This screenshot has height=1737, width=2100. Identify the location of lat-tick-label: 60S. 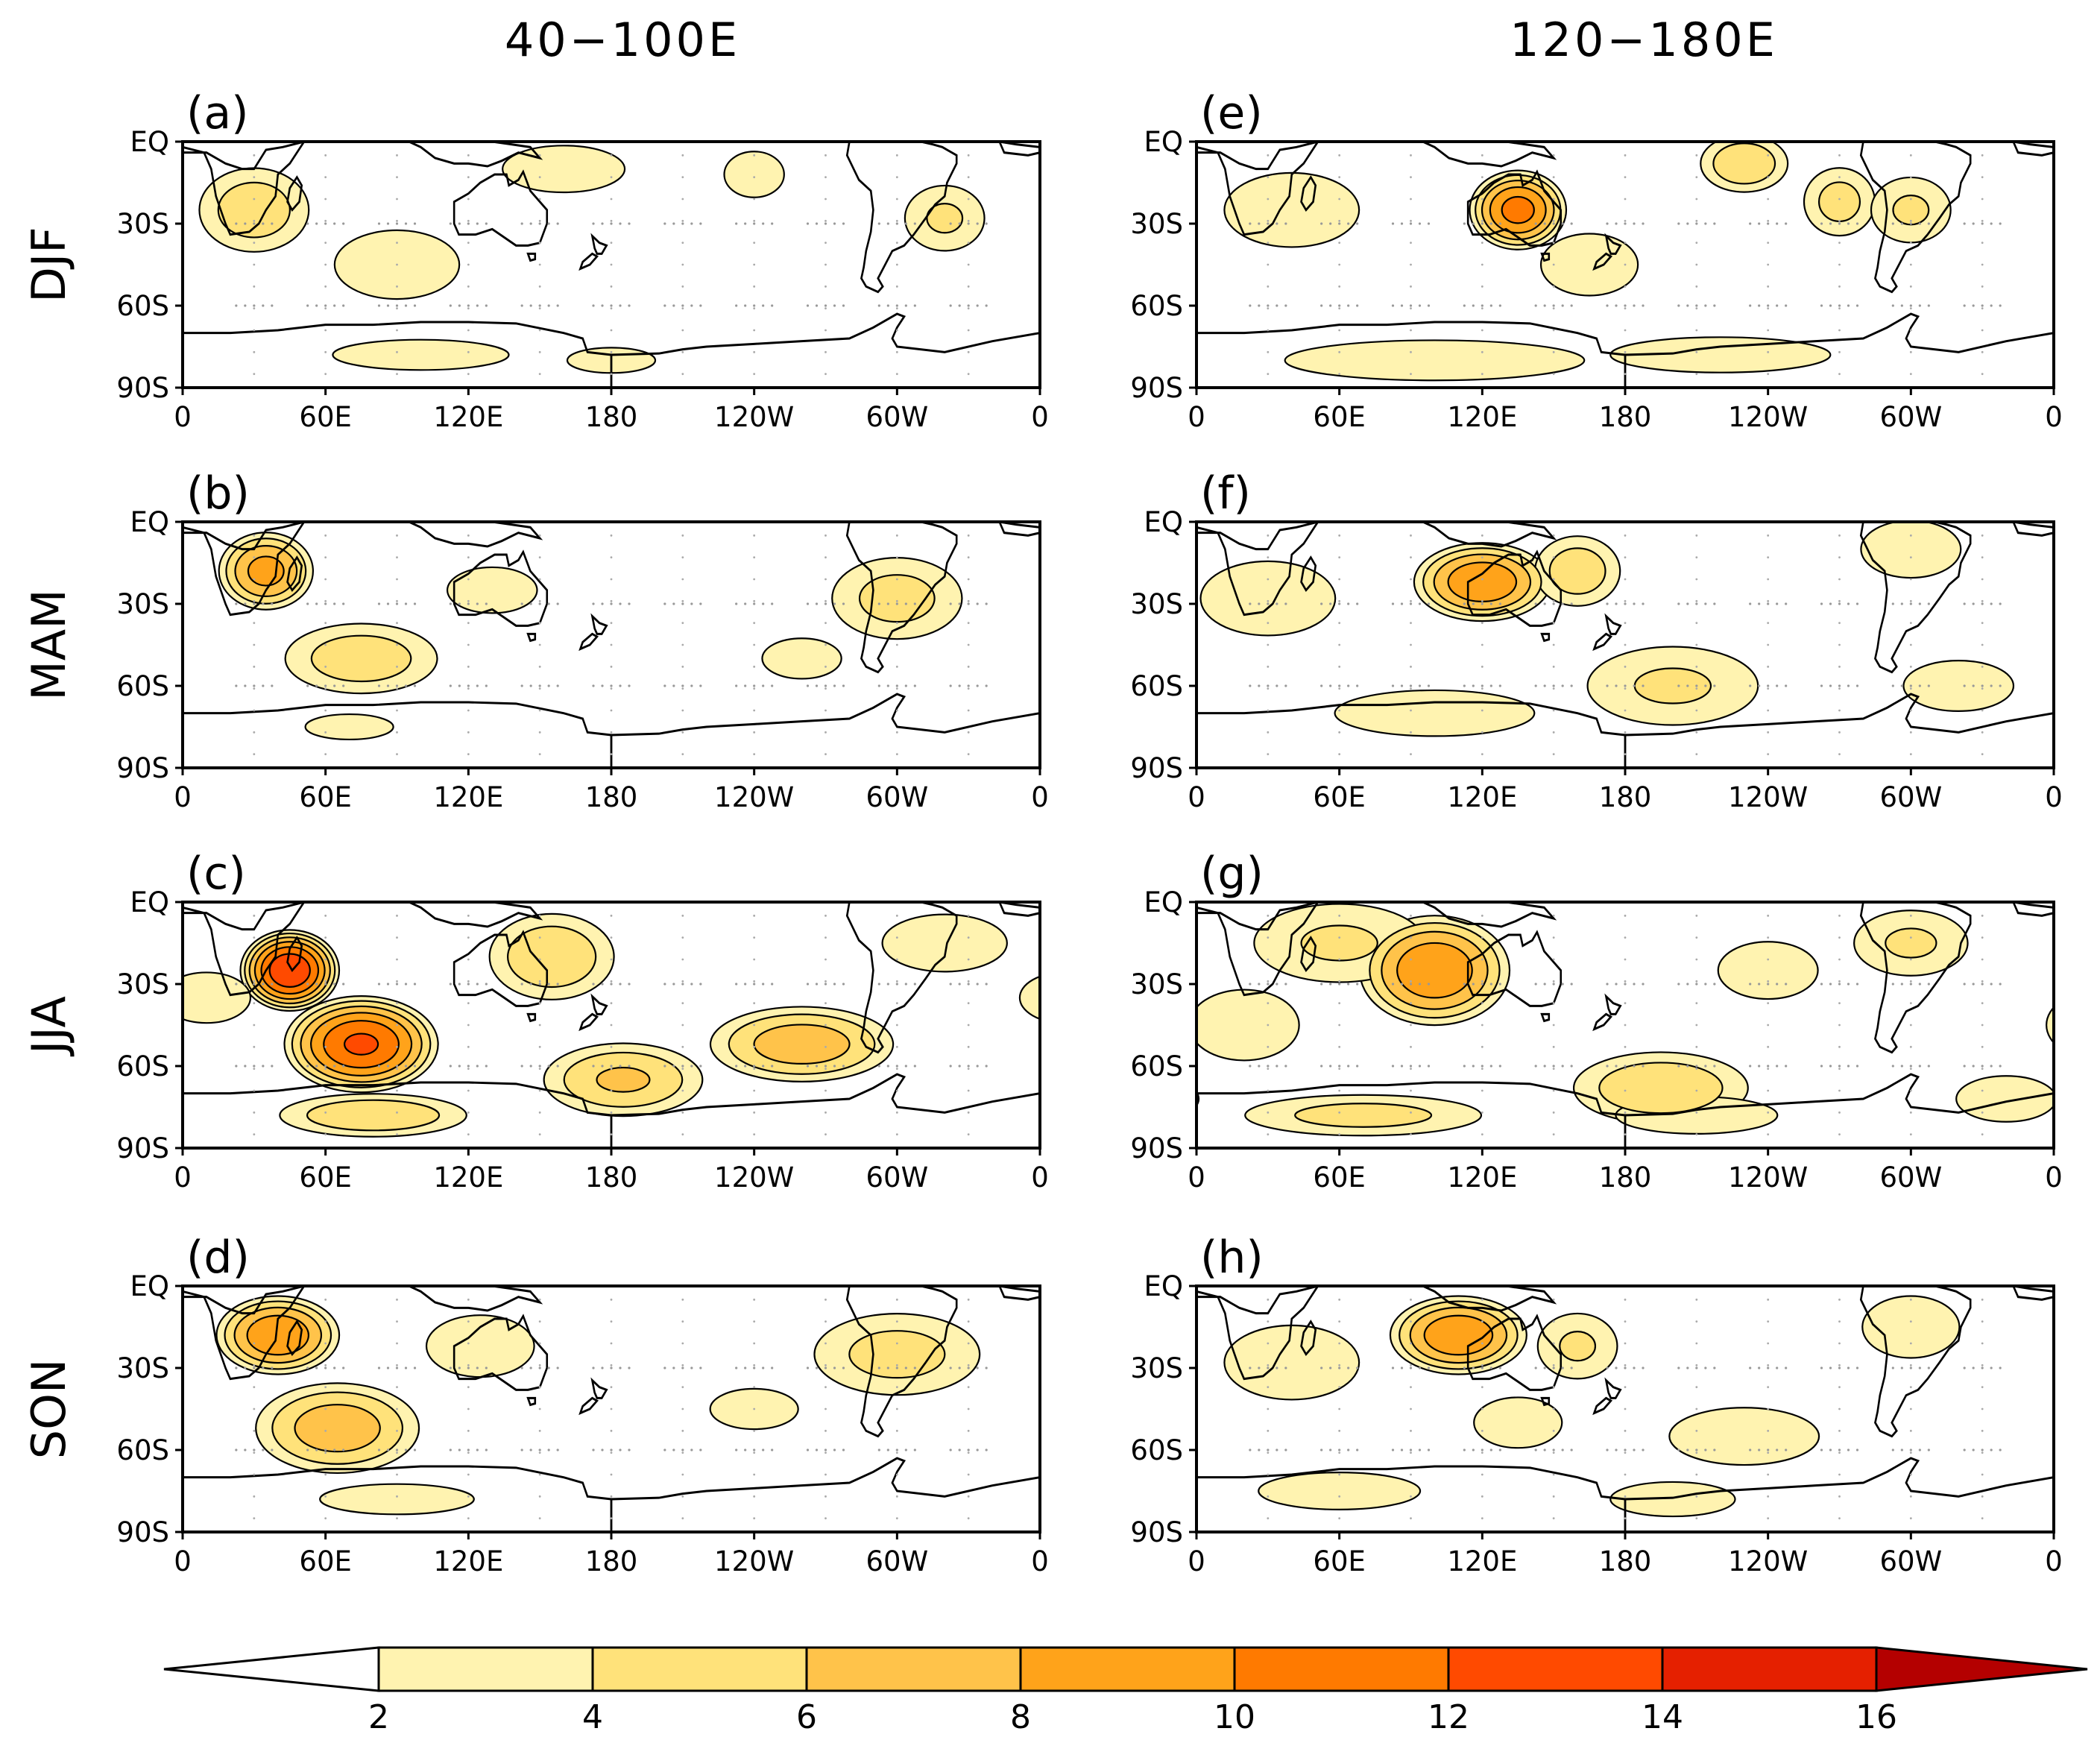
(1156, 1450).